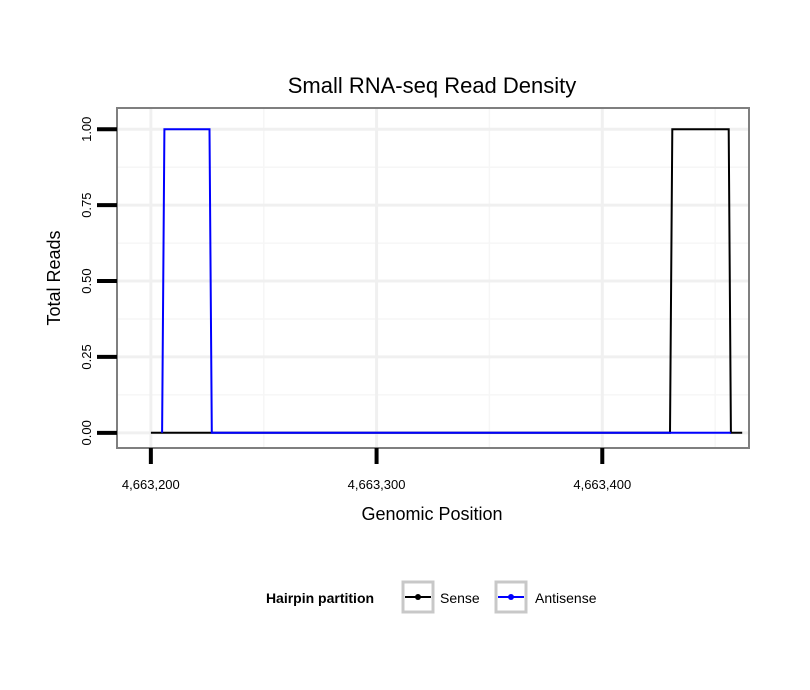  I want to click on legend-key-antisense-point, so click(511, 597).